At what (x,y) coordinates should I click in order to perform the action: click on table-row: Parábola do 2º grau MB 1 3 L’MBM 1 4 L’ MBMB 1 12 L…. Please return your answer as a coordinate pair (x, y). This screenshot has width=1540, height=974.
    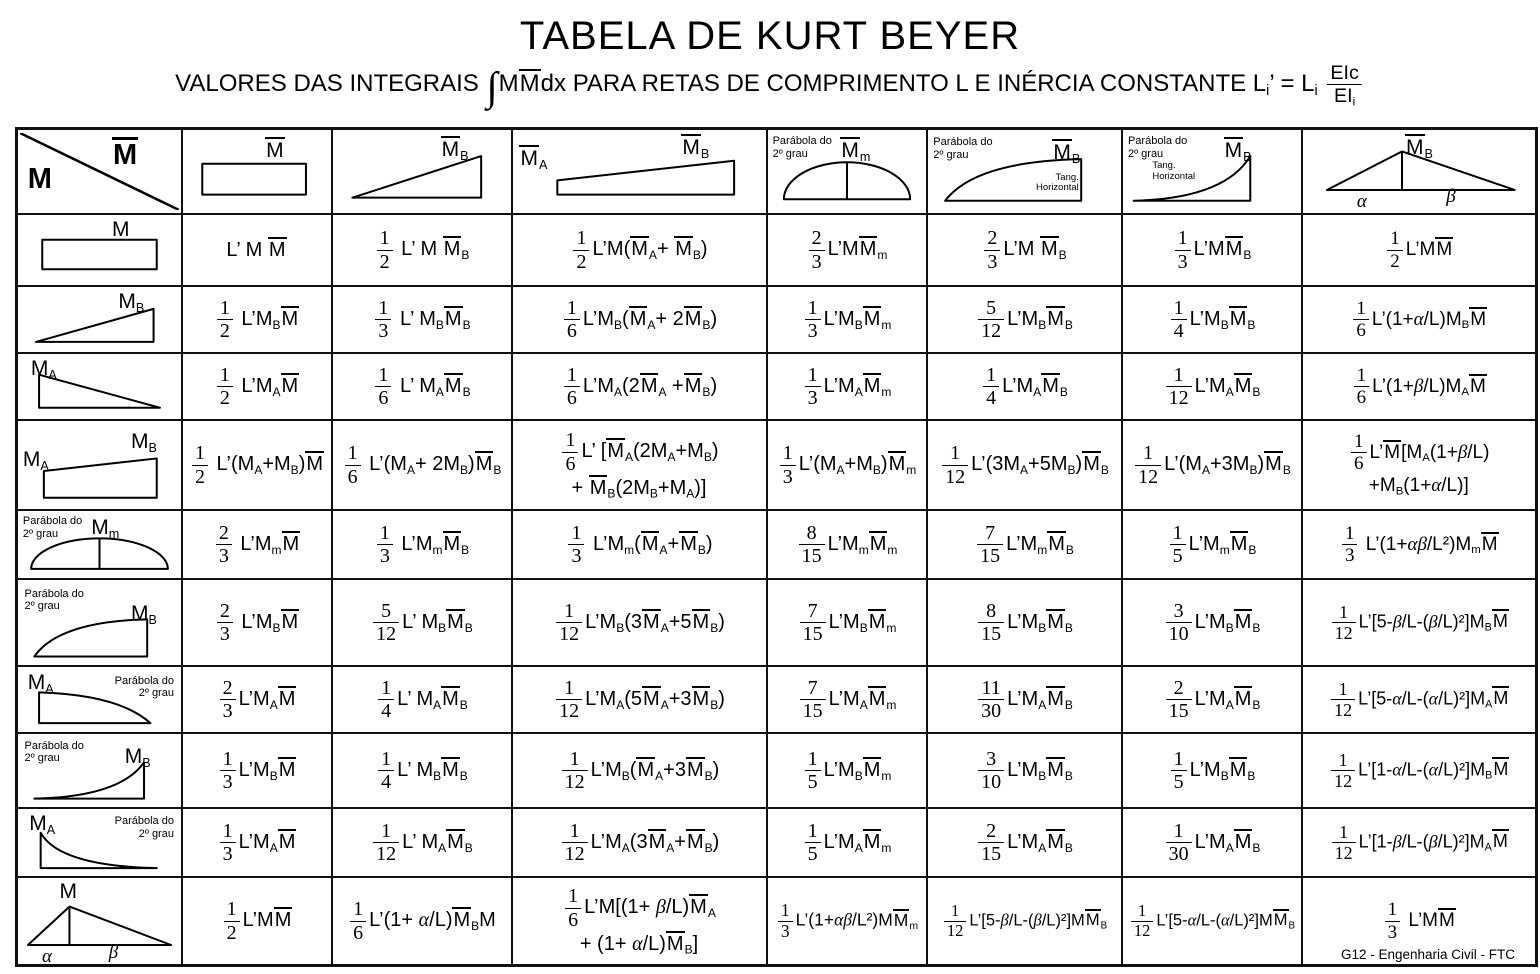
    Looking at the image, I should click on (776, 770).